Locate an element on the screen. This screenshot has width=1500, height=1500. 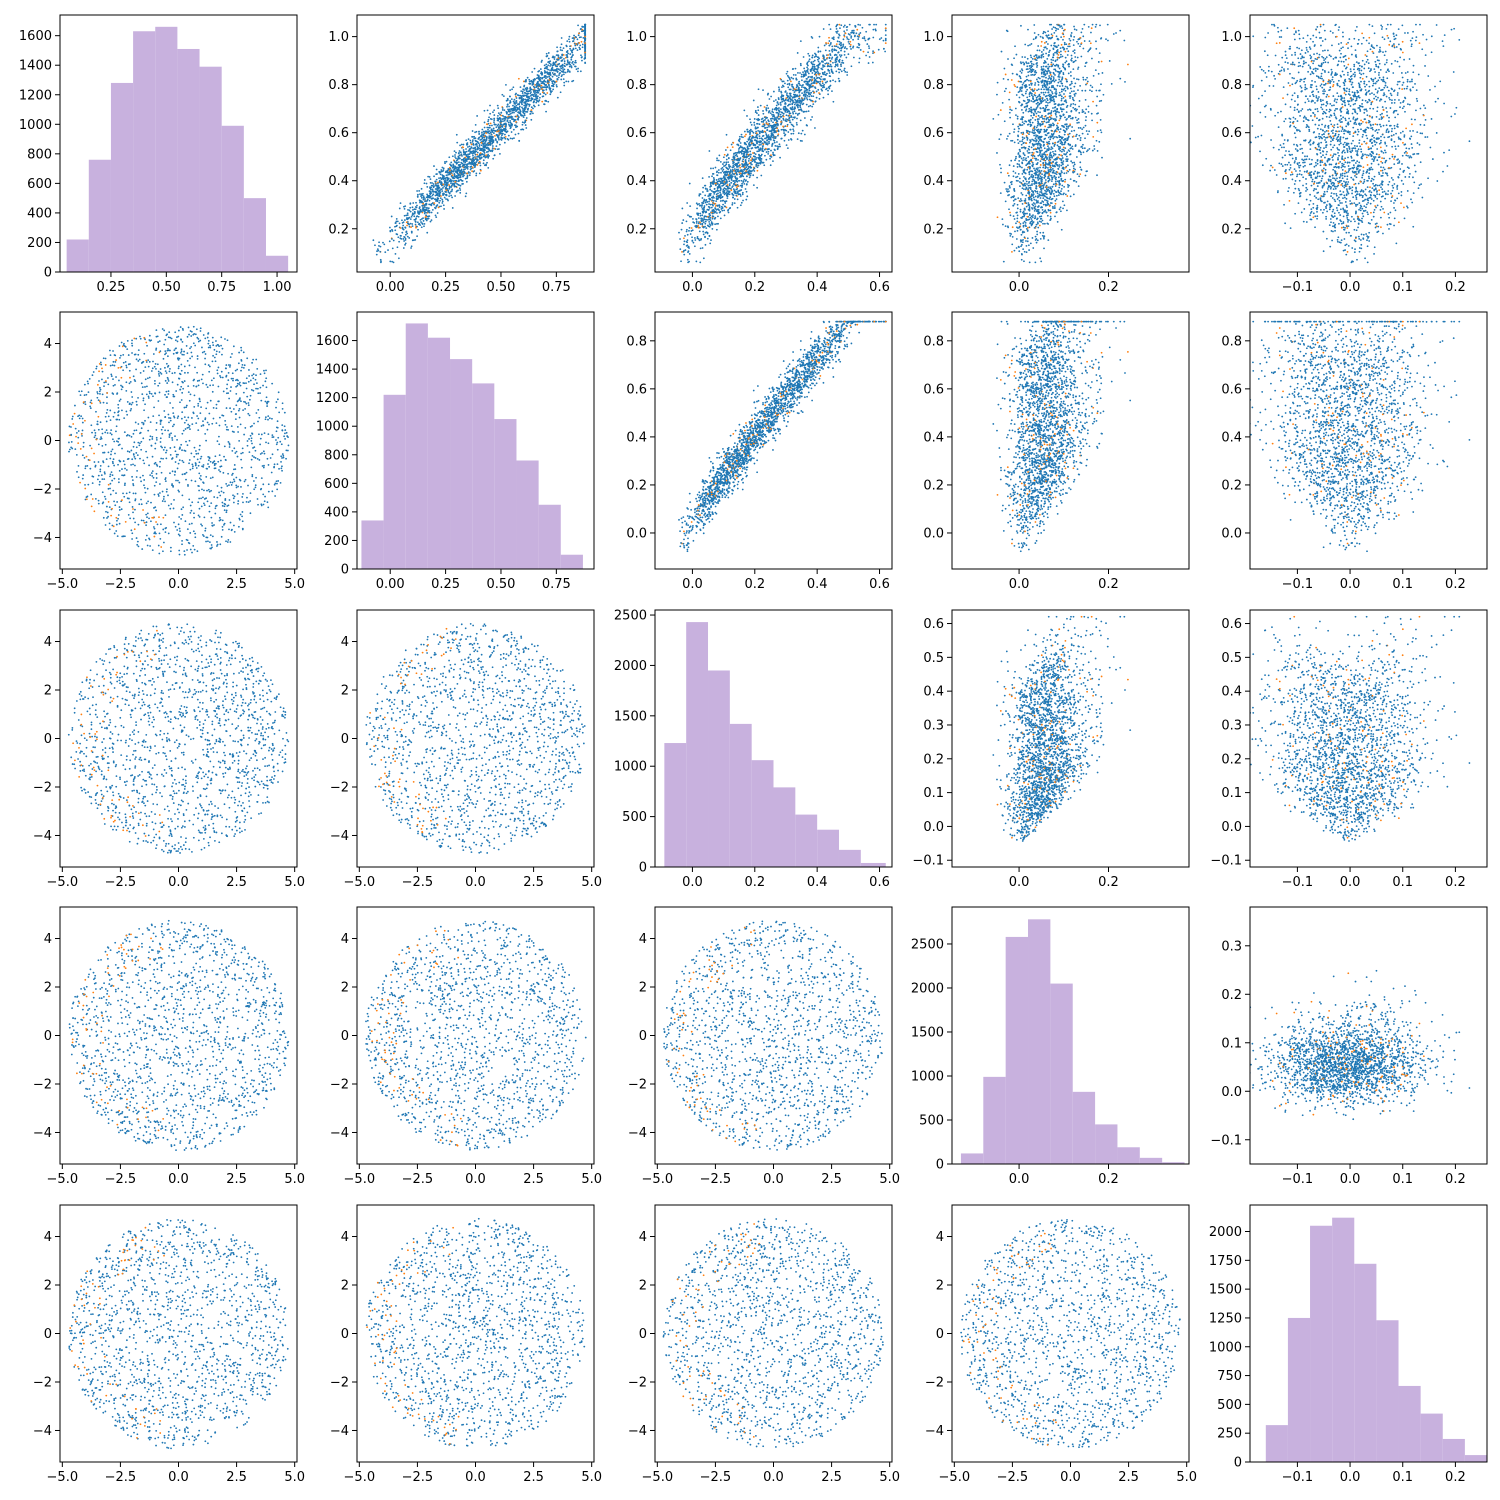
panel-r0-c1-xtick-label: 0.50 is located at coordinates (500, 287).